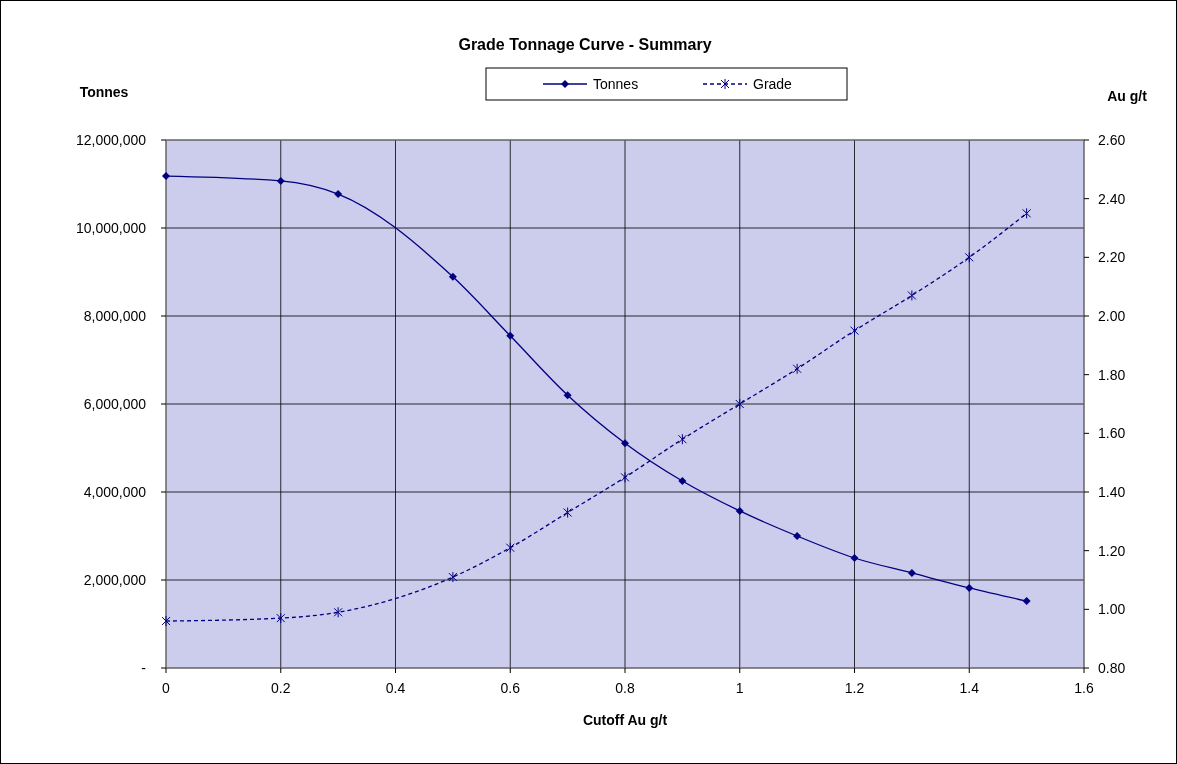 Image resolution: width=1177 pixels, height=764 pixels. What do you see at coordinates (115, 492) in the screenshot?
I see `y-tick-label: 4,000,000` at bounding box center [115, 492].